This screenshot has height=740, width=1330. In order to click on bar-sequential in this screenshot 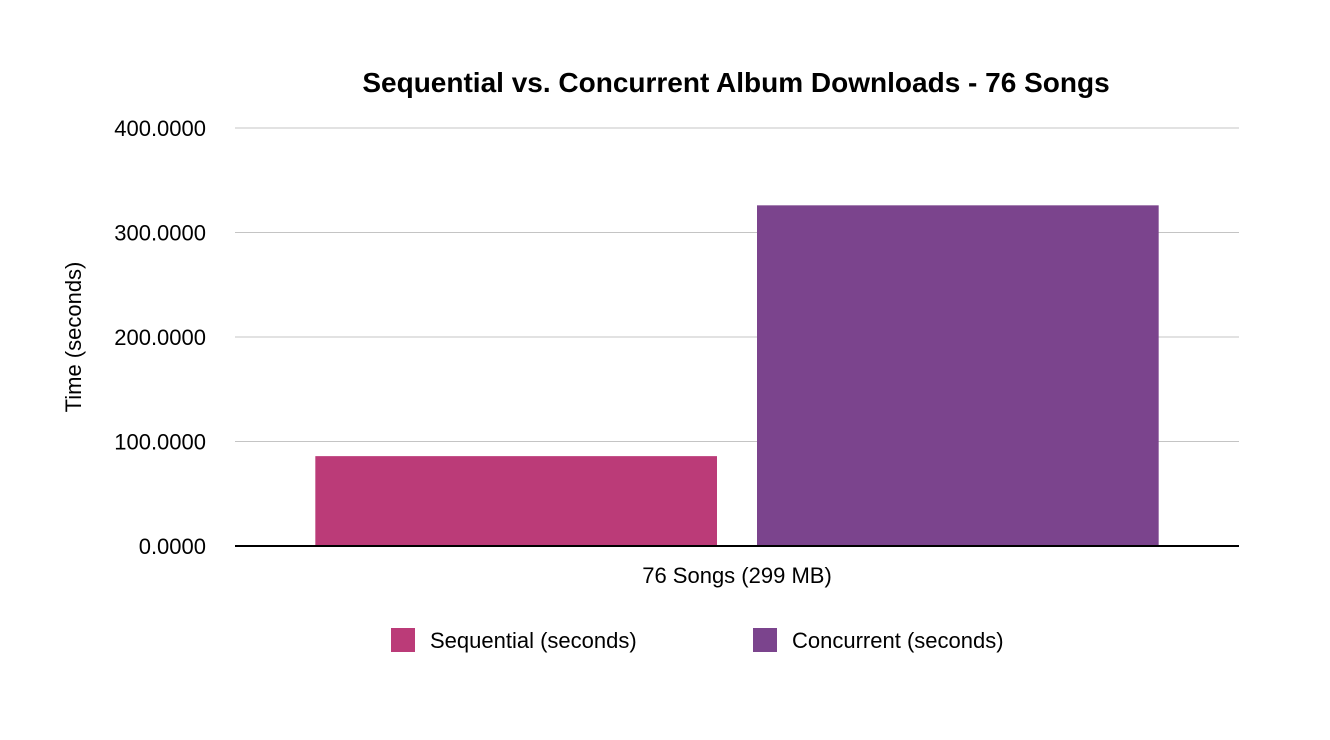, I will do `click(516, 501)`.